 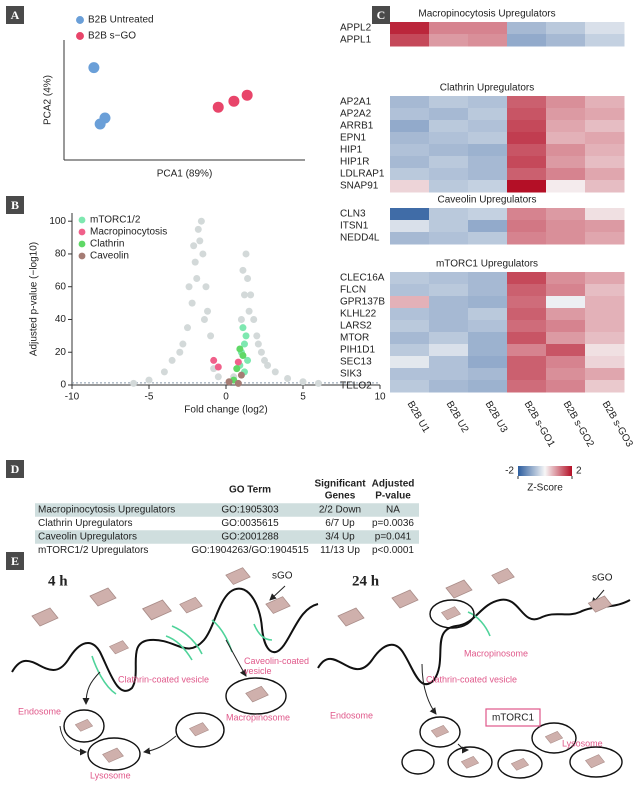 What do you see at coordinates (351, 715) in the screenshot?
I see `label: Endosome` at bounding box center [351, 715].